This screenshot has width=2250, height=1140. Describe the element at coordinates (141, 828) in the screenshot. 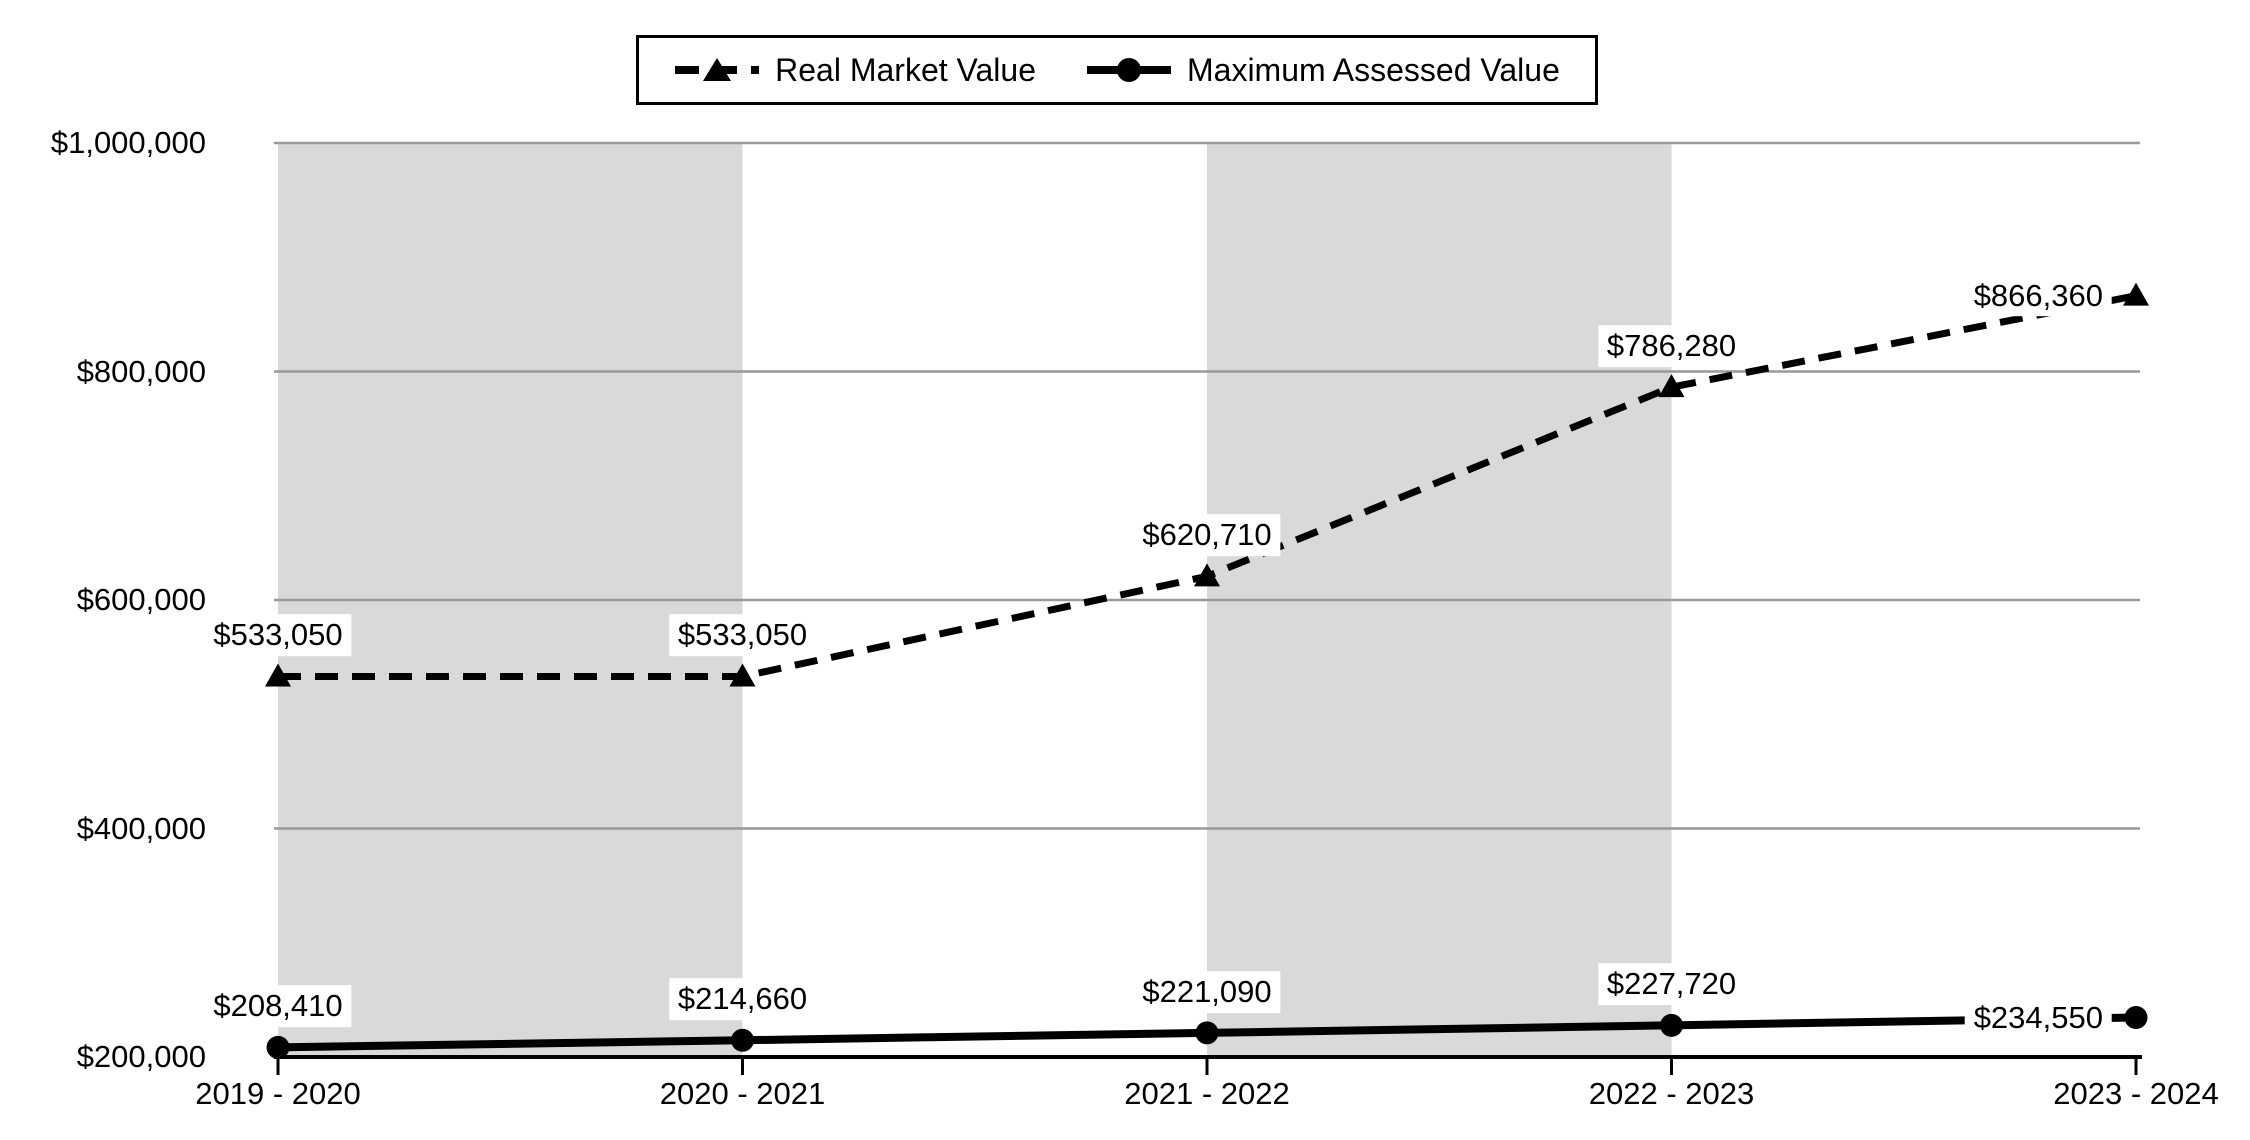

I see `y-tick-label: $400,000` at that location.